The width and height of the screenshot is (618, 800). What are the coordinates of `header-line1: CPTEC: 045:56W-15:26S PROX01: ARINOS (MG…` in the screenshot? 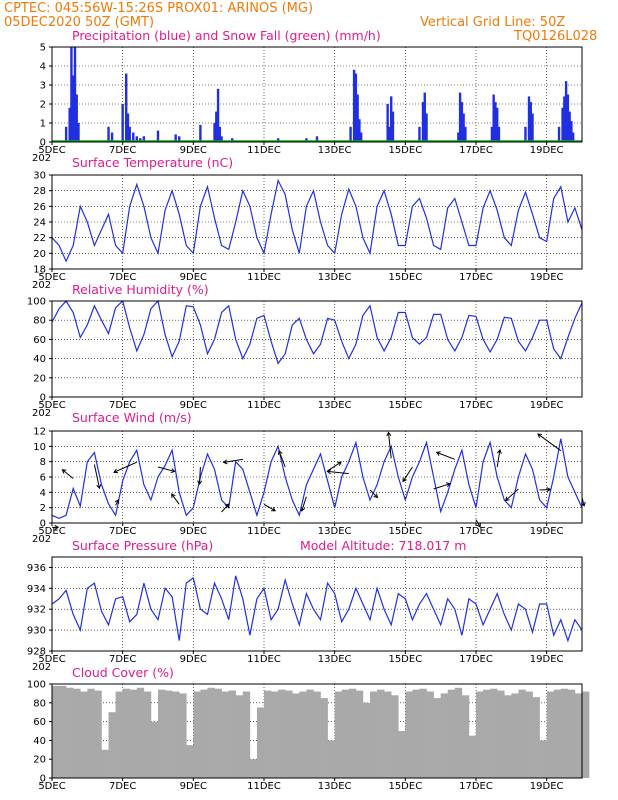 It's located at (158, 8).